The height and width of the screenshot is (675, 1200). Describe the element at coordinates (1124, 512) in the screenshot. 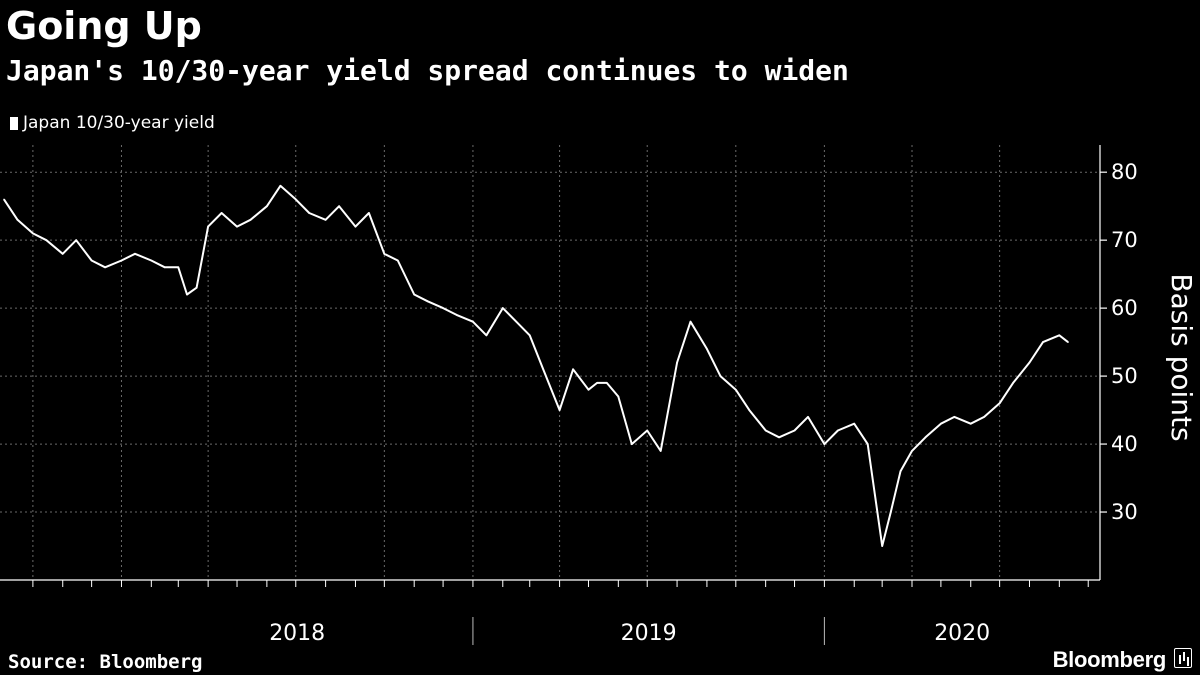

I see `y-tick-label: 30` at that location.